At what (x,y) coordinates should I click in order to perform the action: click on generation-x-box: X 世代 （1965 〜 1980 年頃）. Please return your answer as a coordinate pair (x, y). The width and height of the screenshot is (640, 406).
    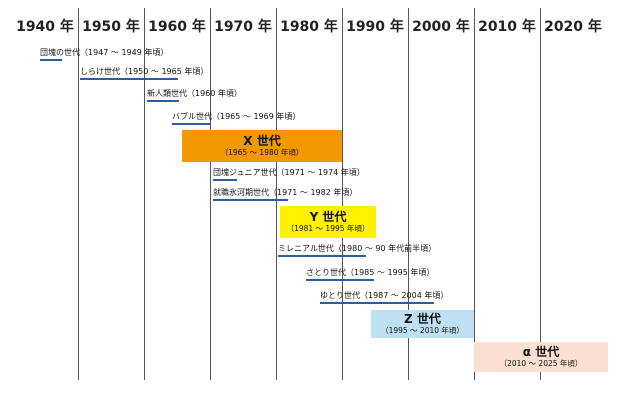
    Looking at the image, I should click on (262, 146).